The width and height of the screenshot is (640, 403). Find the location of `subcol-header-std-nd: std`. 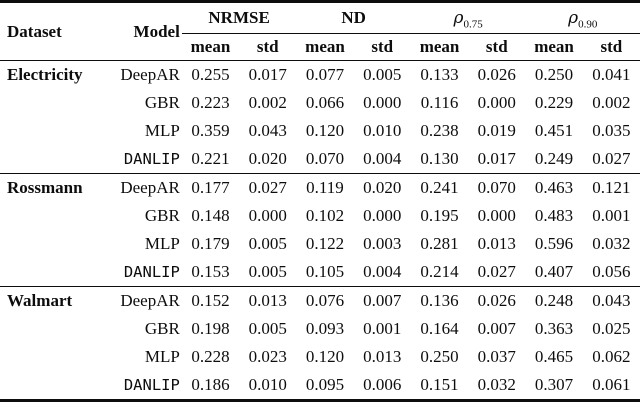

subcol-header-std-nd: std is located at coordinates (382, 47).